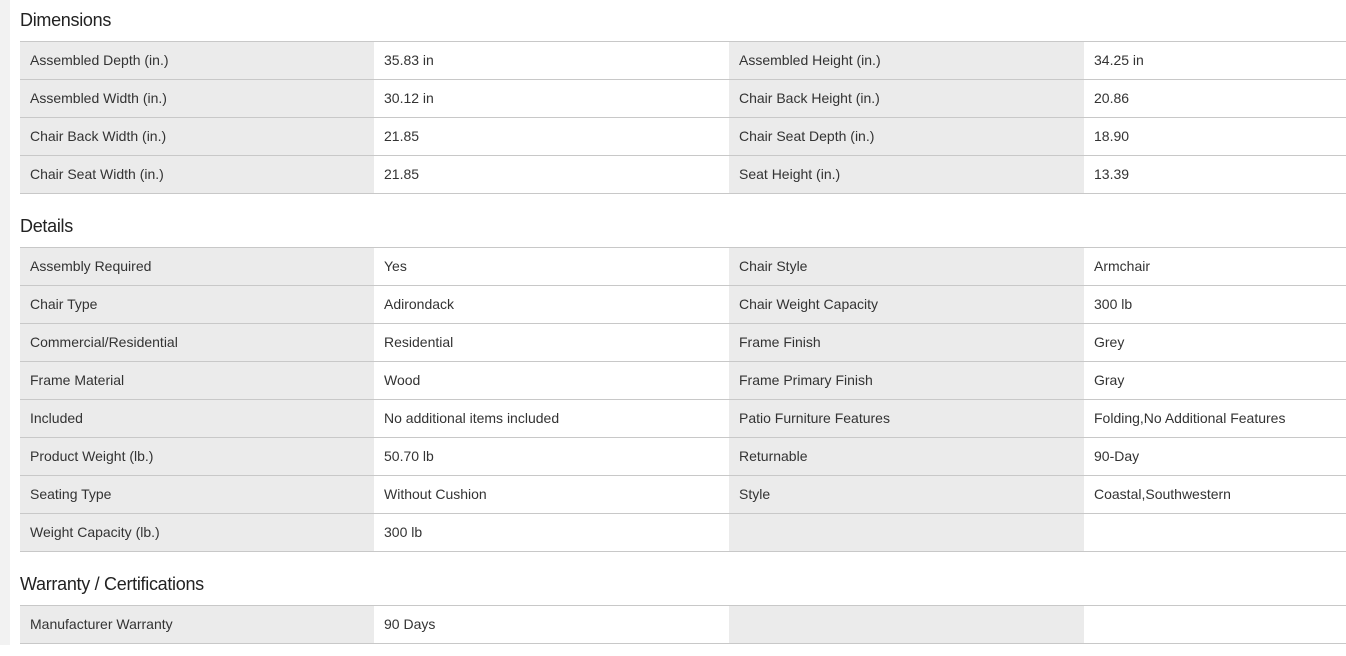  Describe the element at coordinates (410, 624) in the screenshot. I see `spec-value: 90 Days` at that location.